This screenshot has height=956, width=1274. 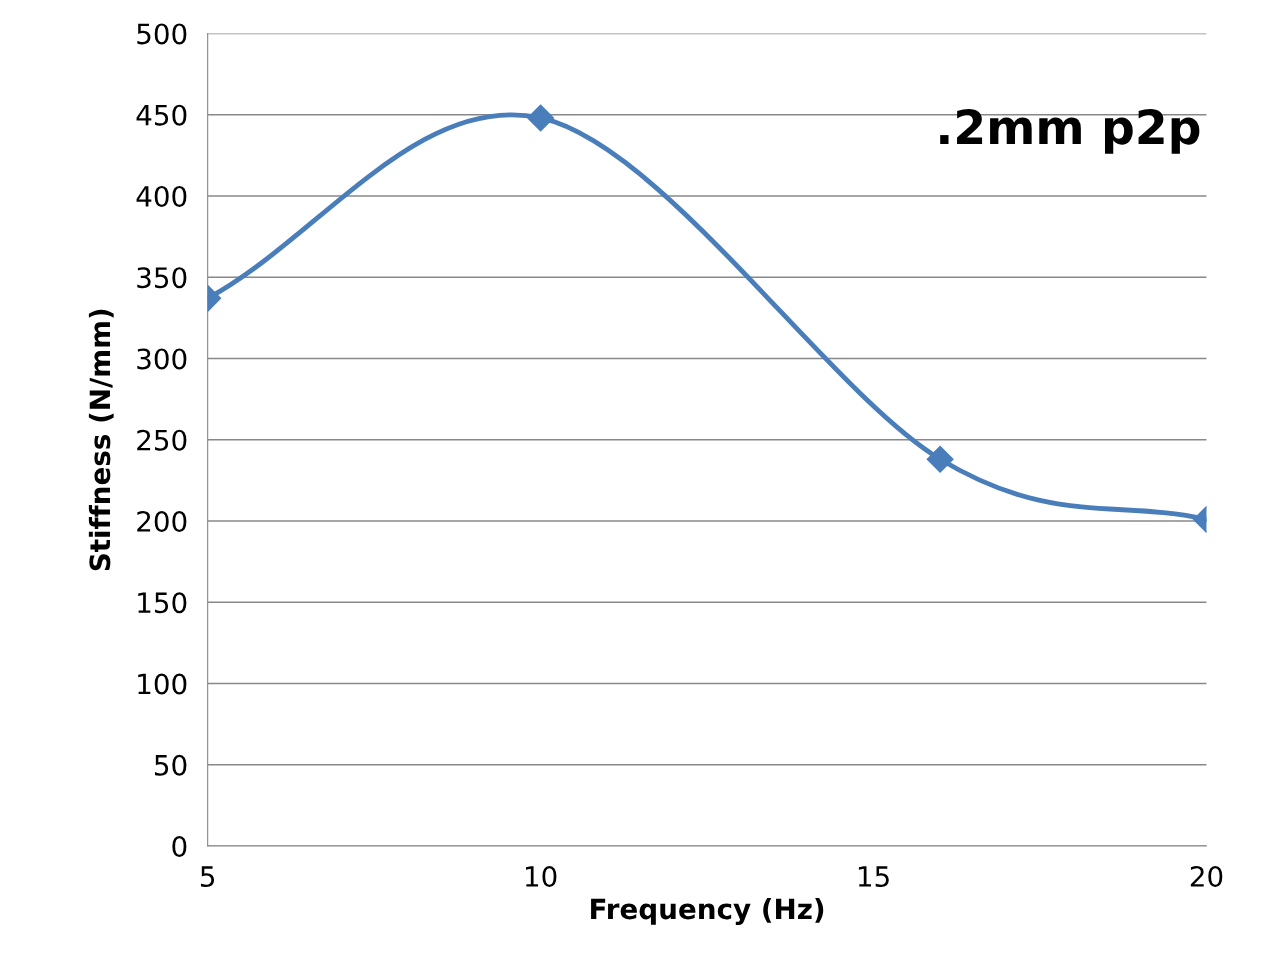 I want to click on x-axis-title: Frequency (Hz), so click(x=707, y=911).